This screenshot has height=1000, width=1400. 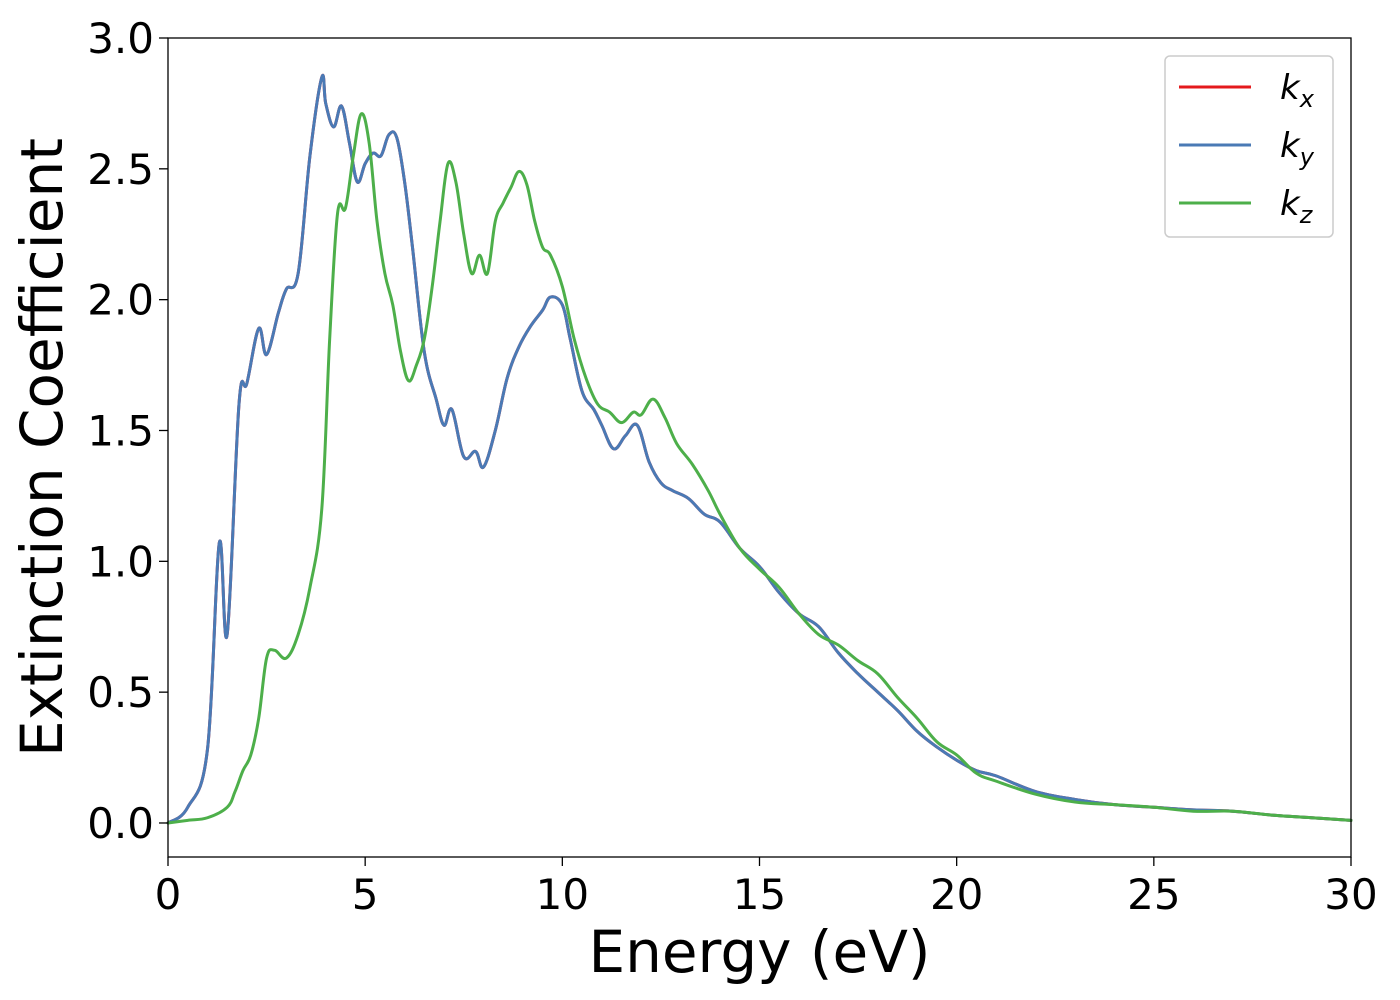 I want to click on x-tick-label: 10, so click(x=562, y=894).